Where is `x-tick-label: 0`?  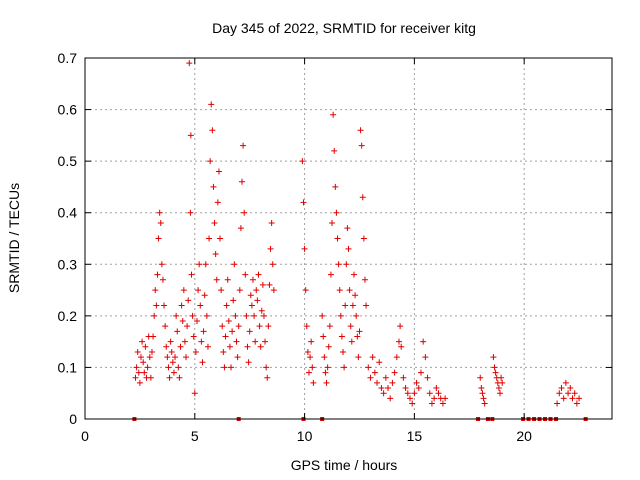
x-tick-label: 0 is located at coordinates (85, 436).